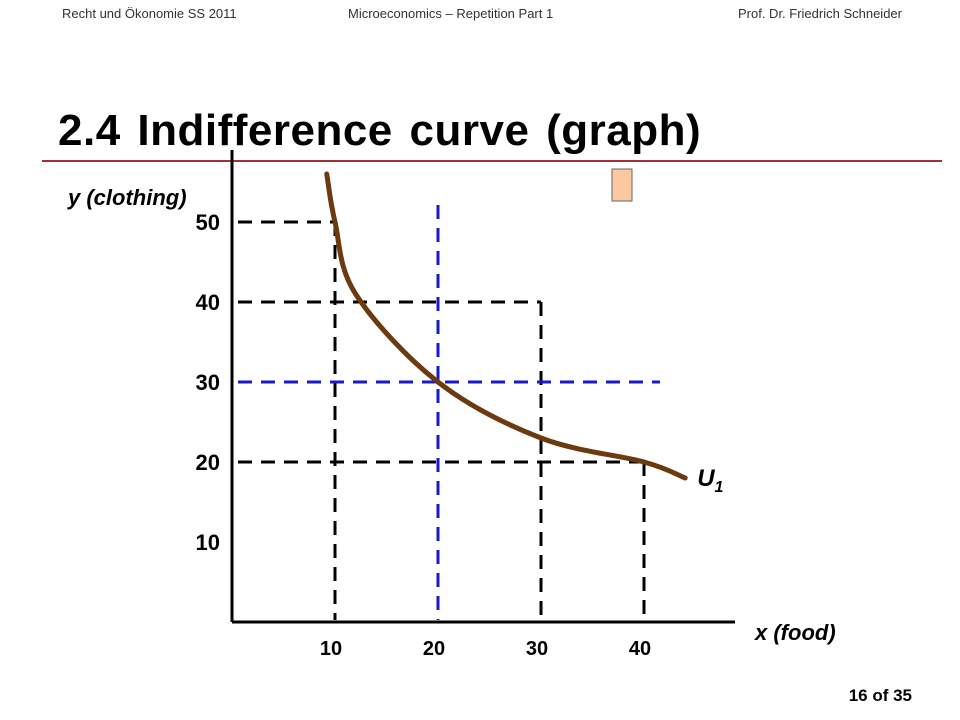  What do you see at coordinates (434, 649) in the screenshot?
I see `x-tick-label-20: 20` at bounding box center [434, 649].